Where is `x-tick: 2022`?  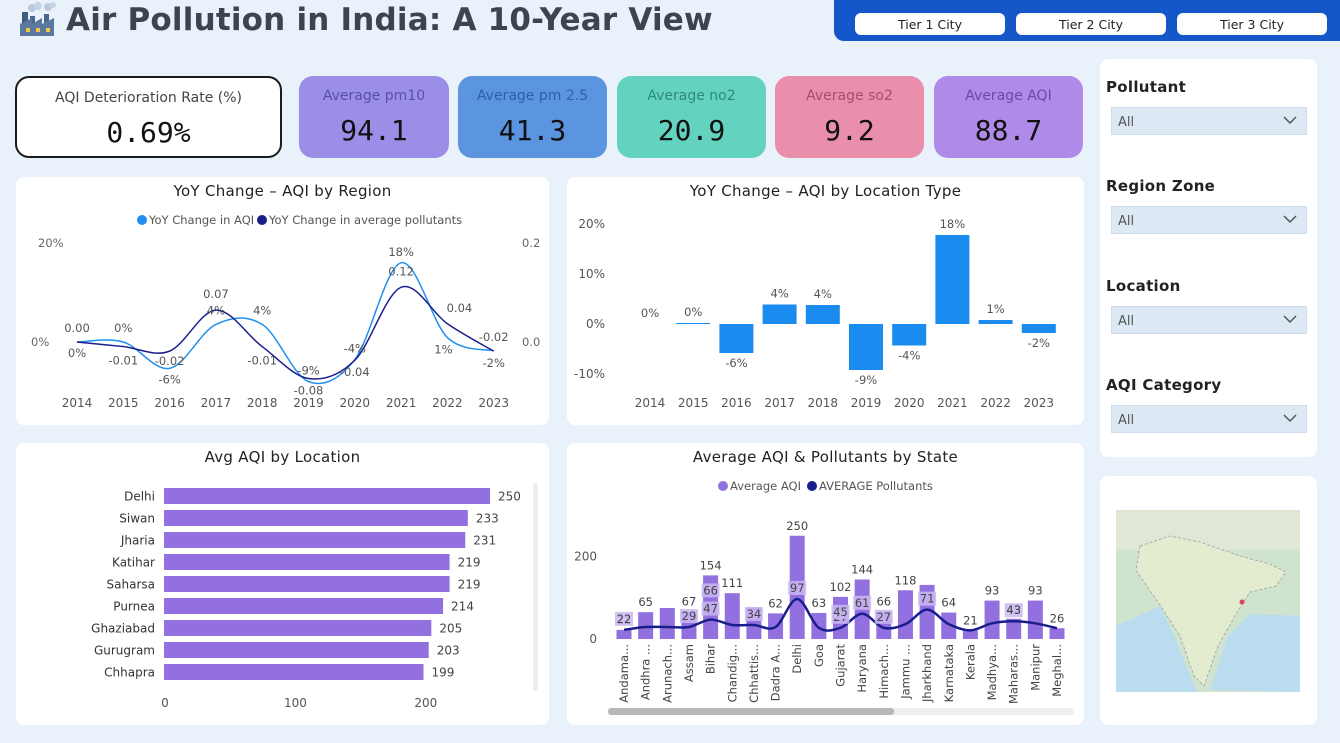
x-tick: 2022 is located at coordinates (995, 403).